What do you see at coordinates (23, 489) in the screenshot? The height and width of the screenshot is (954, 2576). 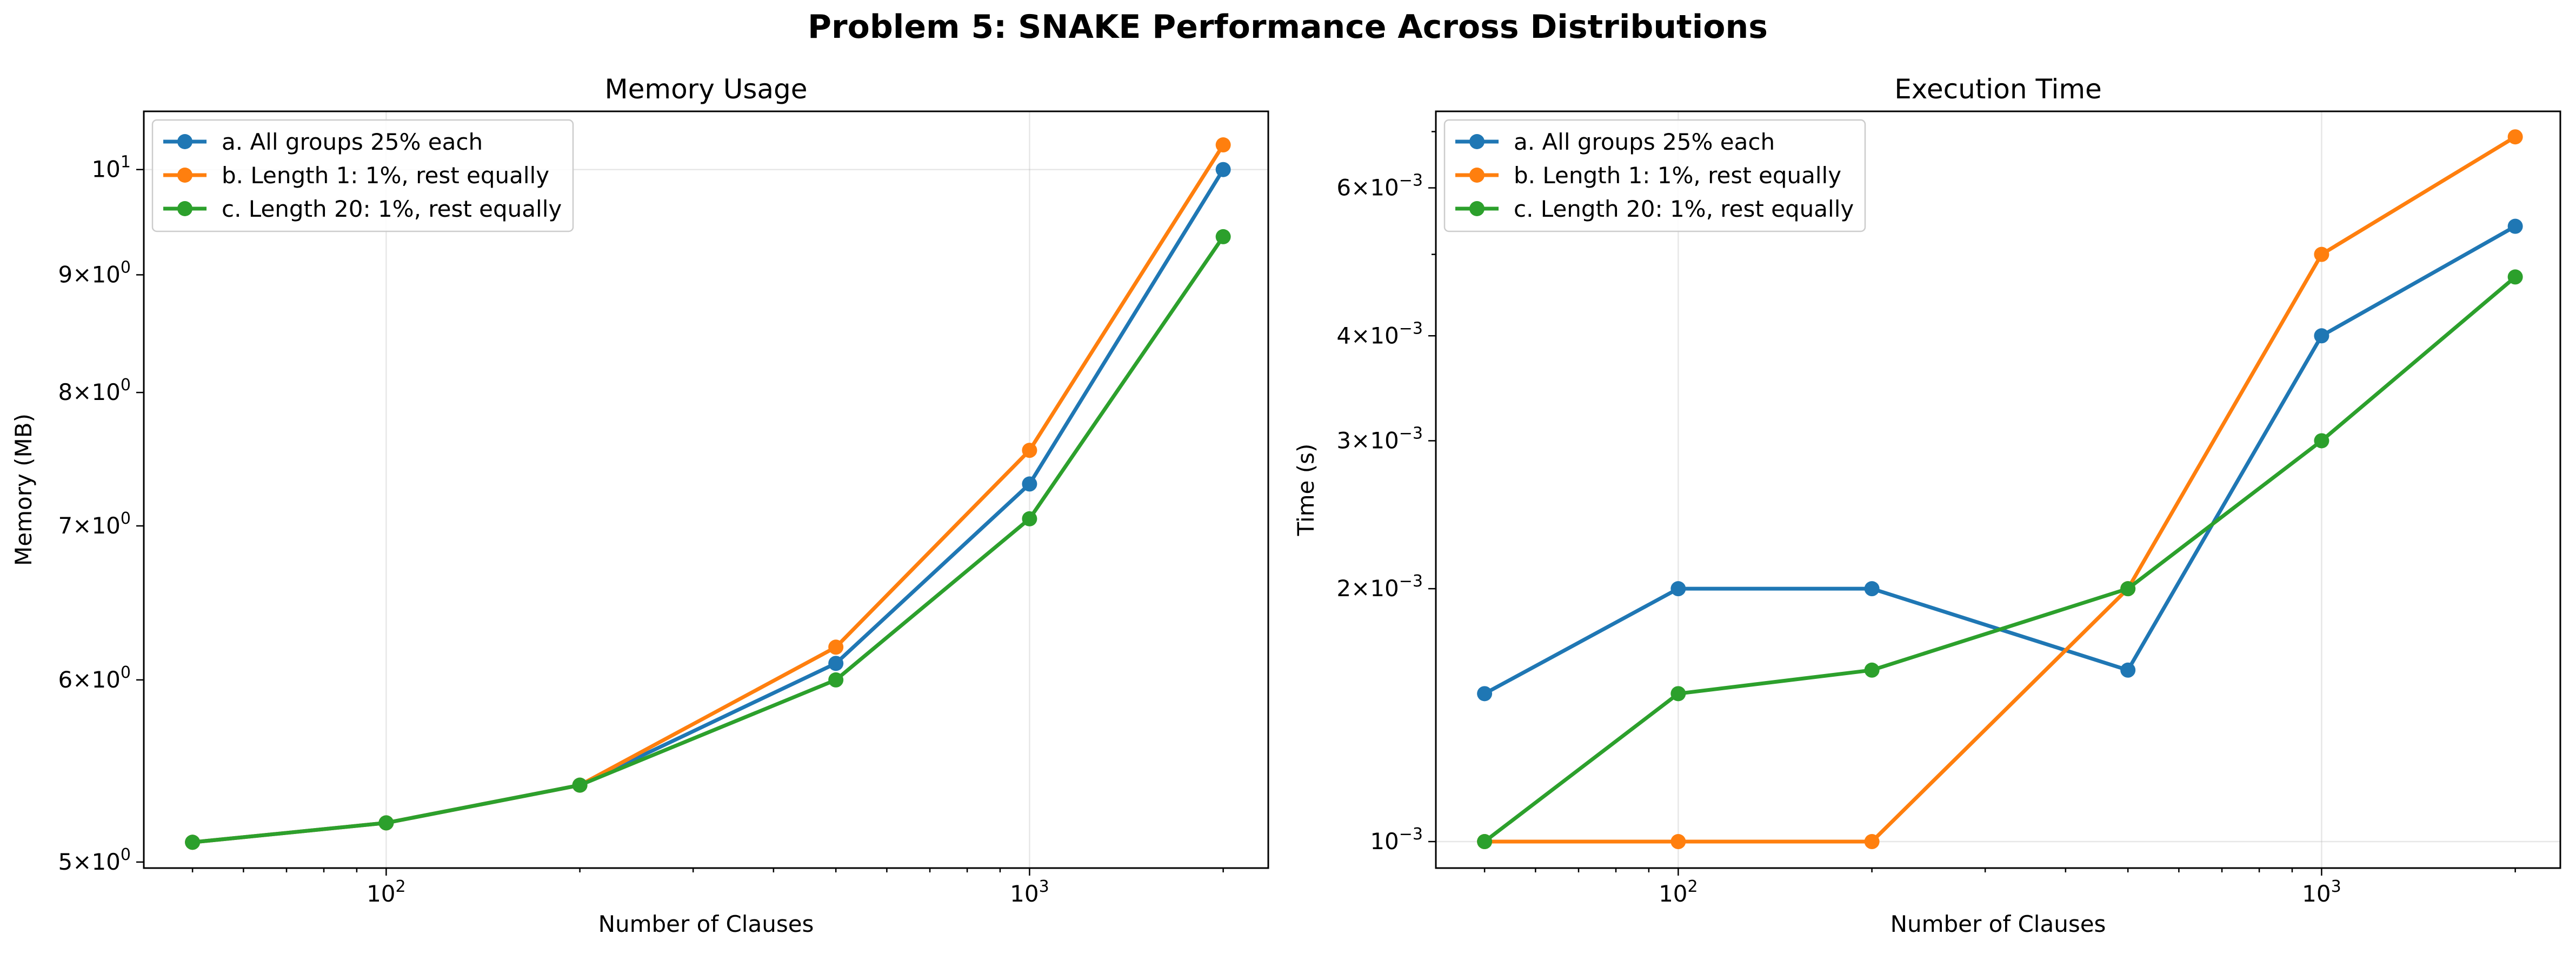 I see `y-axis-label: Memory (MB)` at bounding box center [23, 489].